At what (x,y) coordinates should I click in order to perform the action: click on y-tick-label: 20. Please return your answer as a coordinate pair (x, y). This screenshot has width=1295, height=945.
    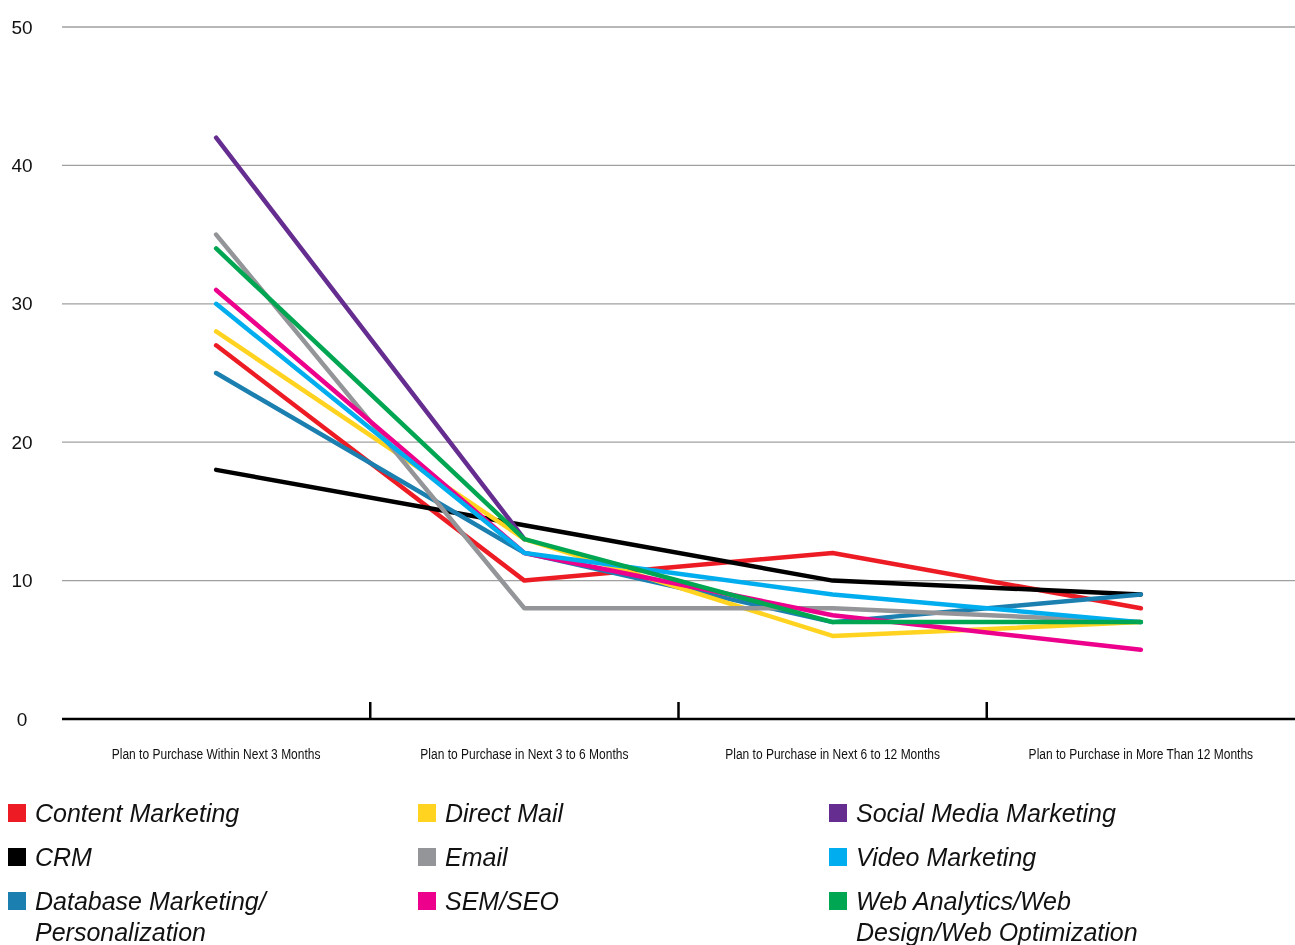
    Looking at the image, I should click on (22, 442).